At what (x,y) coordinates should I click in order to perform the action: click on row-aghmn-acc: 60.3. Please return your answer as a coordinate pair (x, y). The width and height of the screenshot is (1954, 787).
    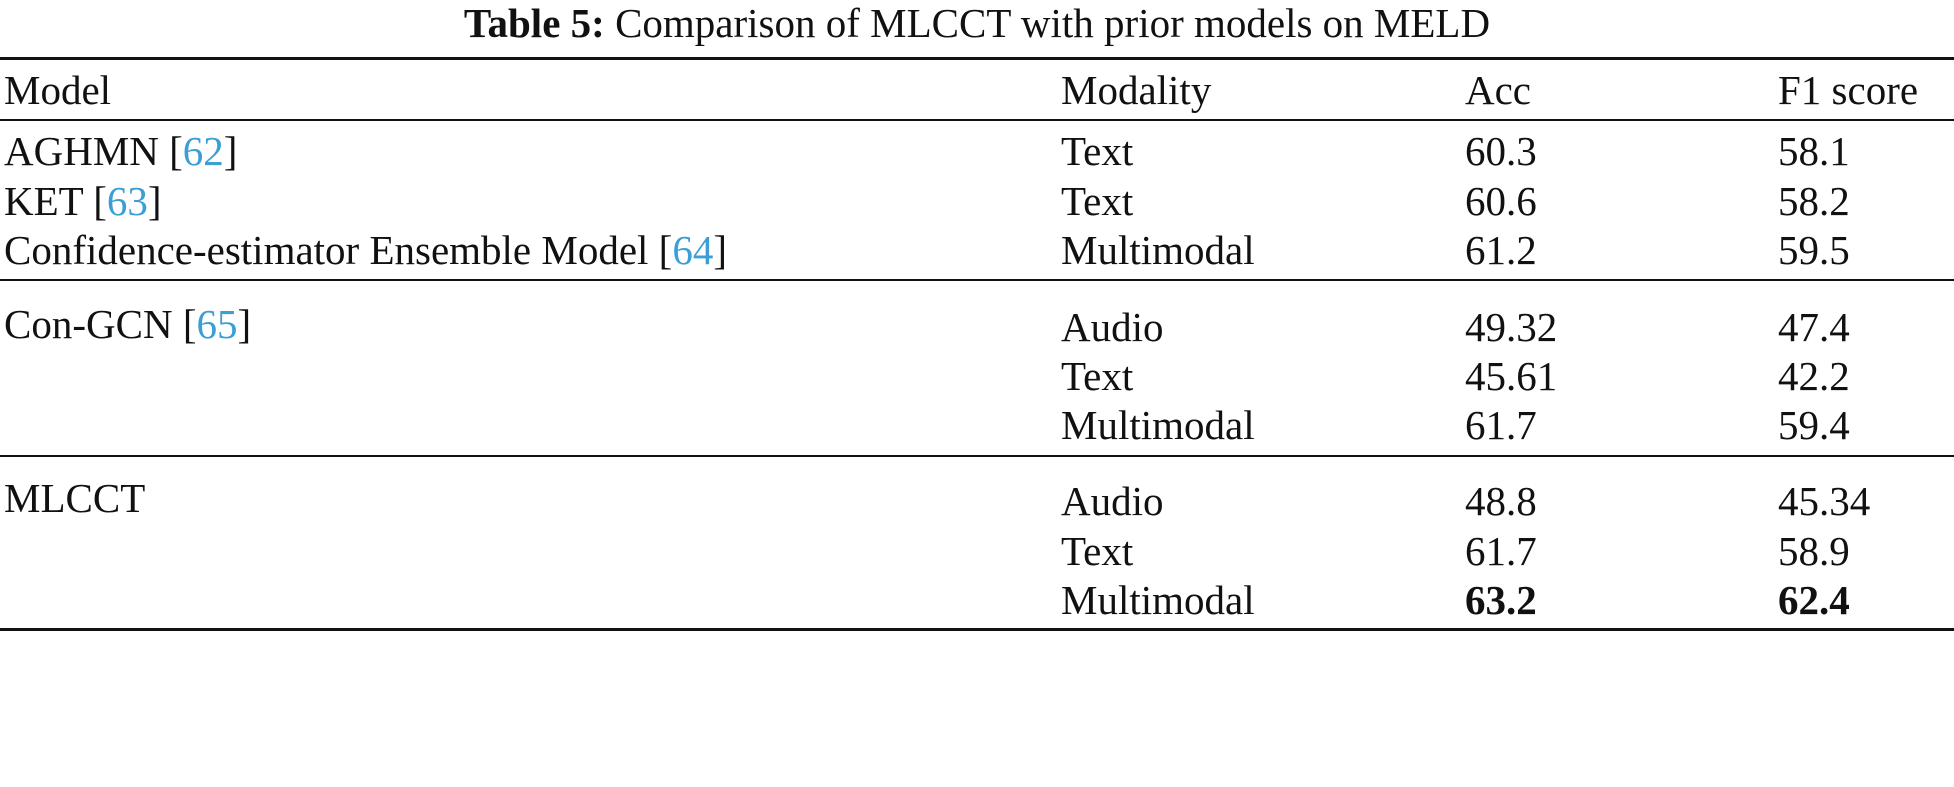
    Looking at the image, I should click on (1501, 151).